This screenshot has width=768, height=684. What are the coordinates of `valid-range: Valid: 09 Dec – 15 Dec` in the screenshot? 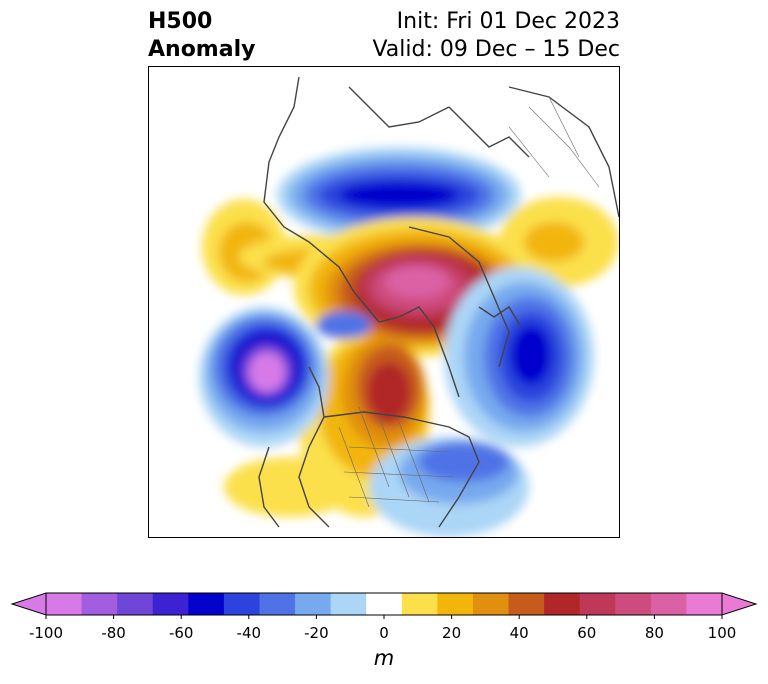 It's located at (496, 49).